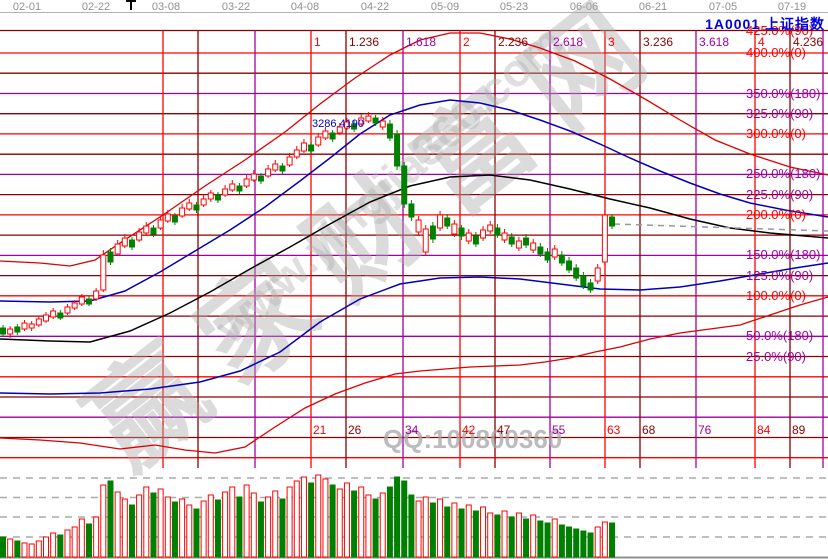 This screenshot has width=828, height=559. I want to click on fib-day-count-label: 55, so click(559, 430).